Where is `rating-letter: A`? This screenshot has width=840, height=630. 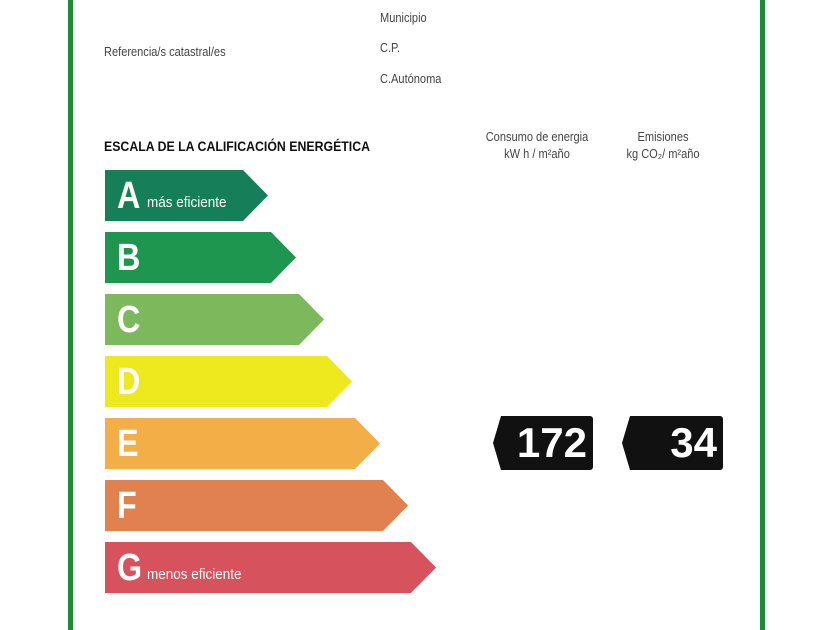
rating-letter: A is located at coordinates (129, 196).